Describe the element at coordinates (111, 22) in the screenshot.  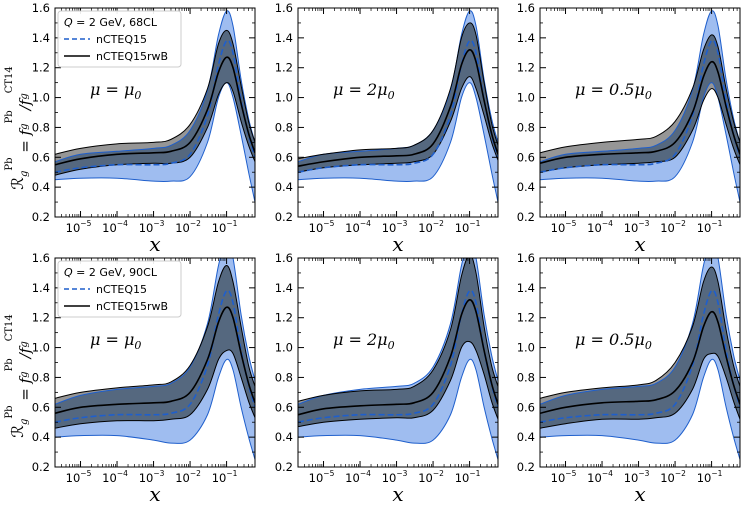
I see `legend-title: Q = 2 GeV, 68CL` at that location.